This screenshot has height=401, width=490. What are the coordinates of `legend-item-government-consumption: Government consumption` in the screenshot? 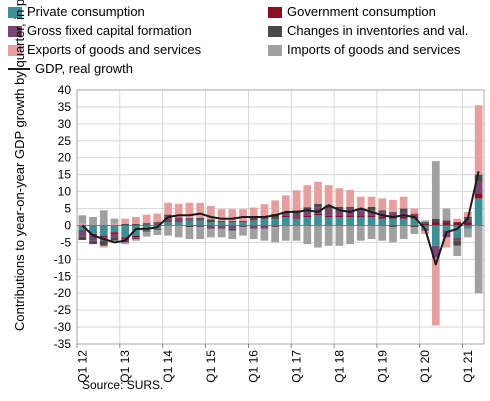 It's located at (352, 12).